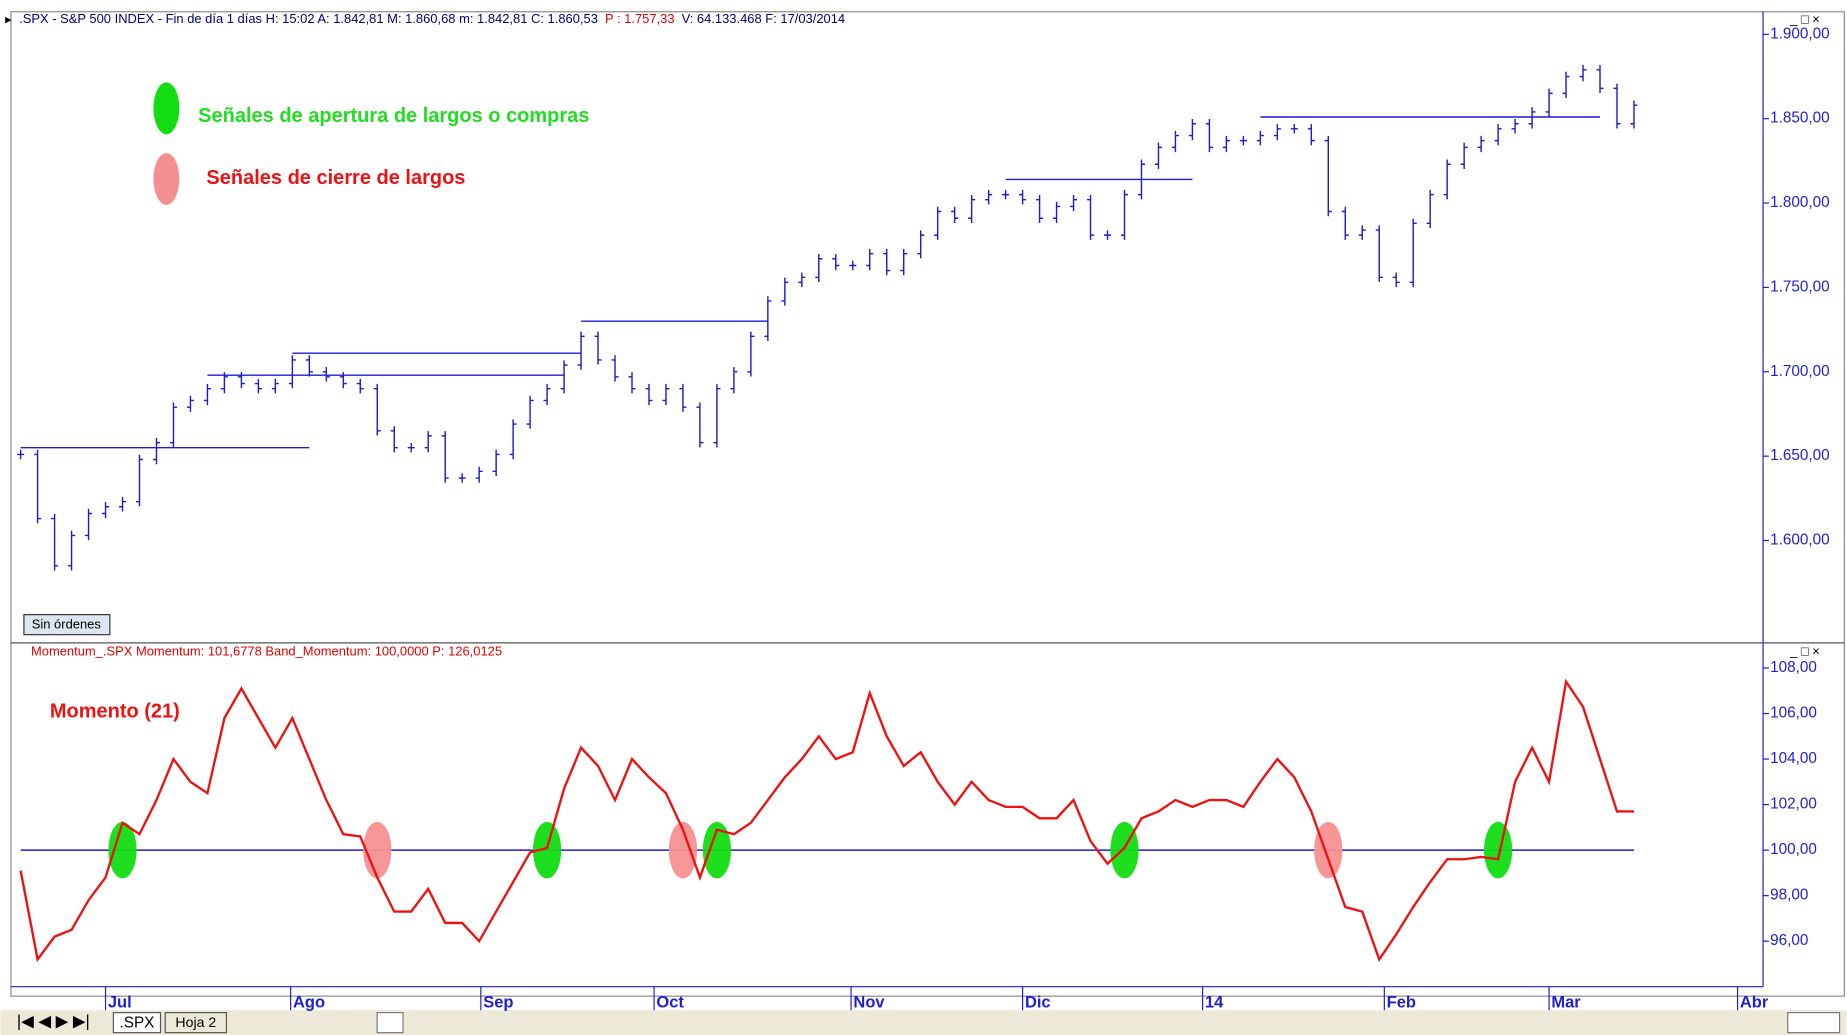 The image size is (1847, 1035). I want to click on legend-marker, so click(166, 179).